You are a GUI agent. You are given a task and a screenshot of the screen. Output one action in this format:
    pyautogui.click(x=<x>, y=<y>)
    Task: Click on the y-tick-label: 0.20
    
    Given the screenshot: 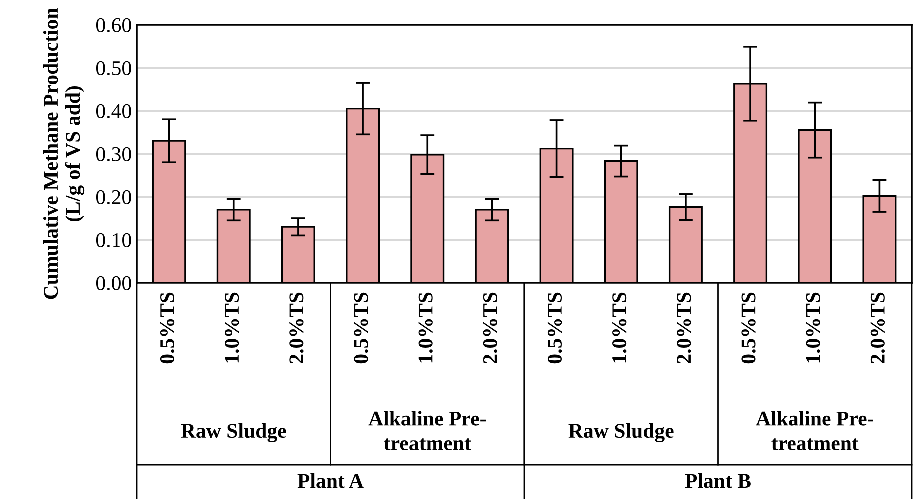 What is the action you would take?
    pyautogui.click(x=114, y=197)
    